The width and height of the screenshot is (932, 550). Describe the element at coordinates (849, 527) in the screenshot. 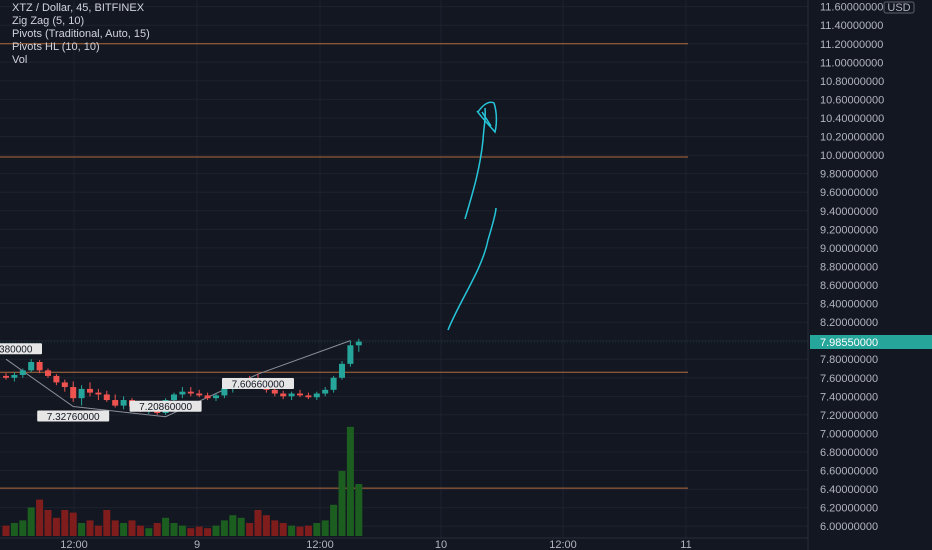

I see `price-tick-label: 6.00000000` at that location.